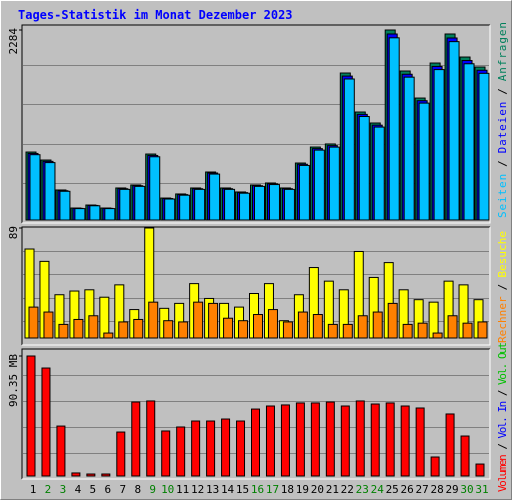 This screenshot has height=500, width=512. Describe the element at coordinates (332, 489) in the screenshot. I see `x-tick-label: 21` at that location.